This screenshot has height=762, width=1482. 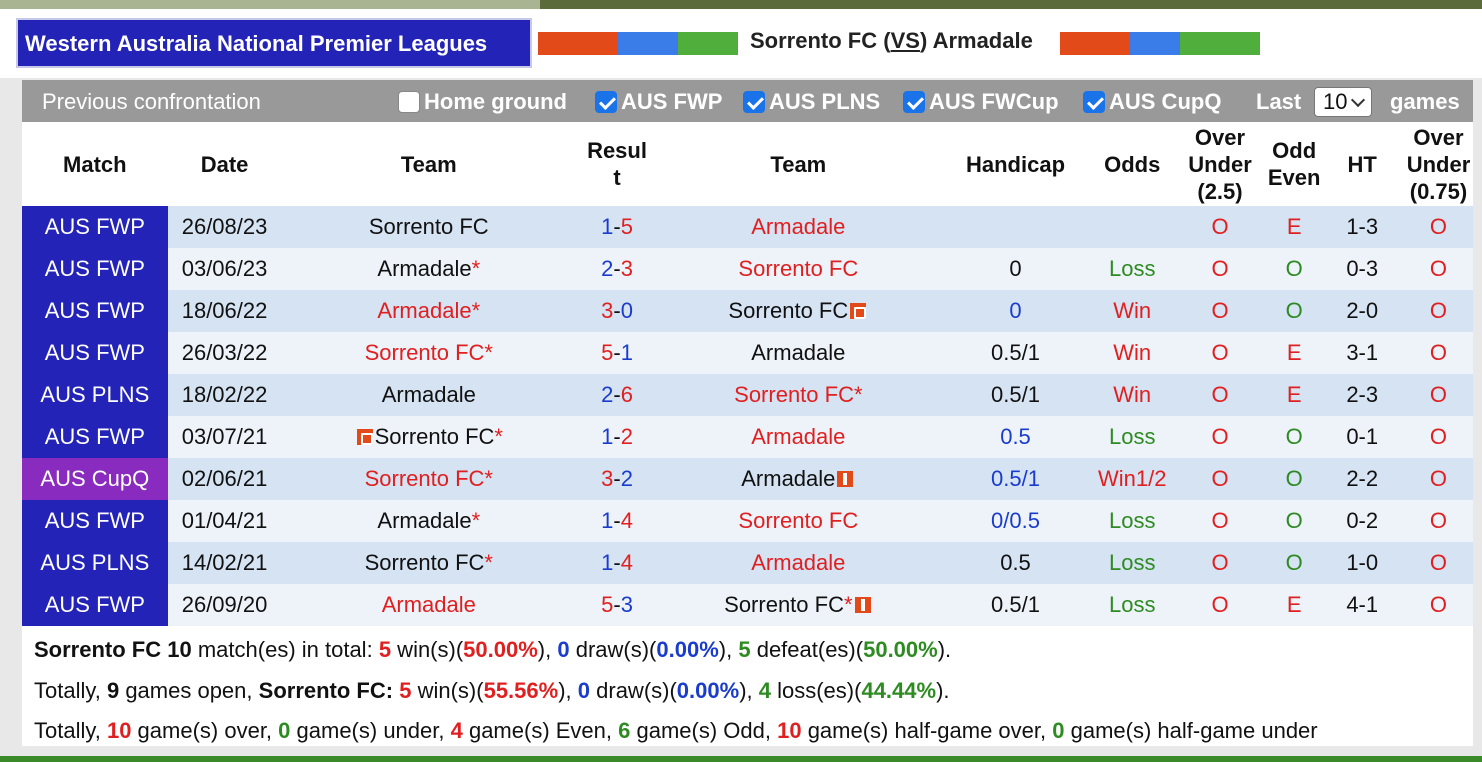 I want to click on half-time-score: 2-2, so click(x=1362, y=479).